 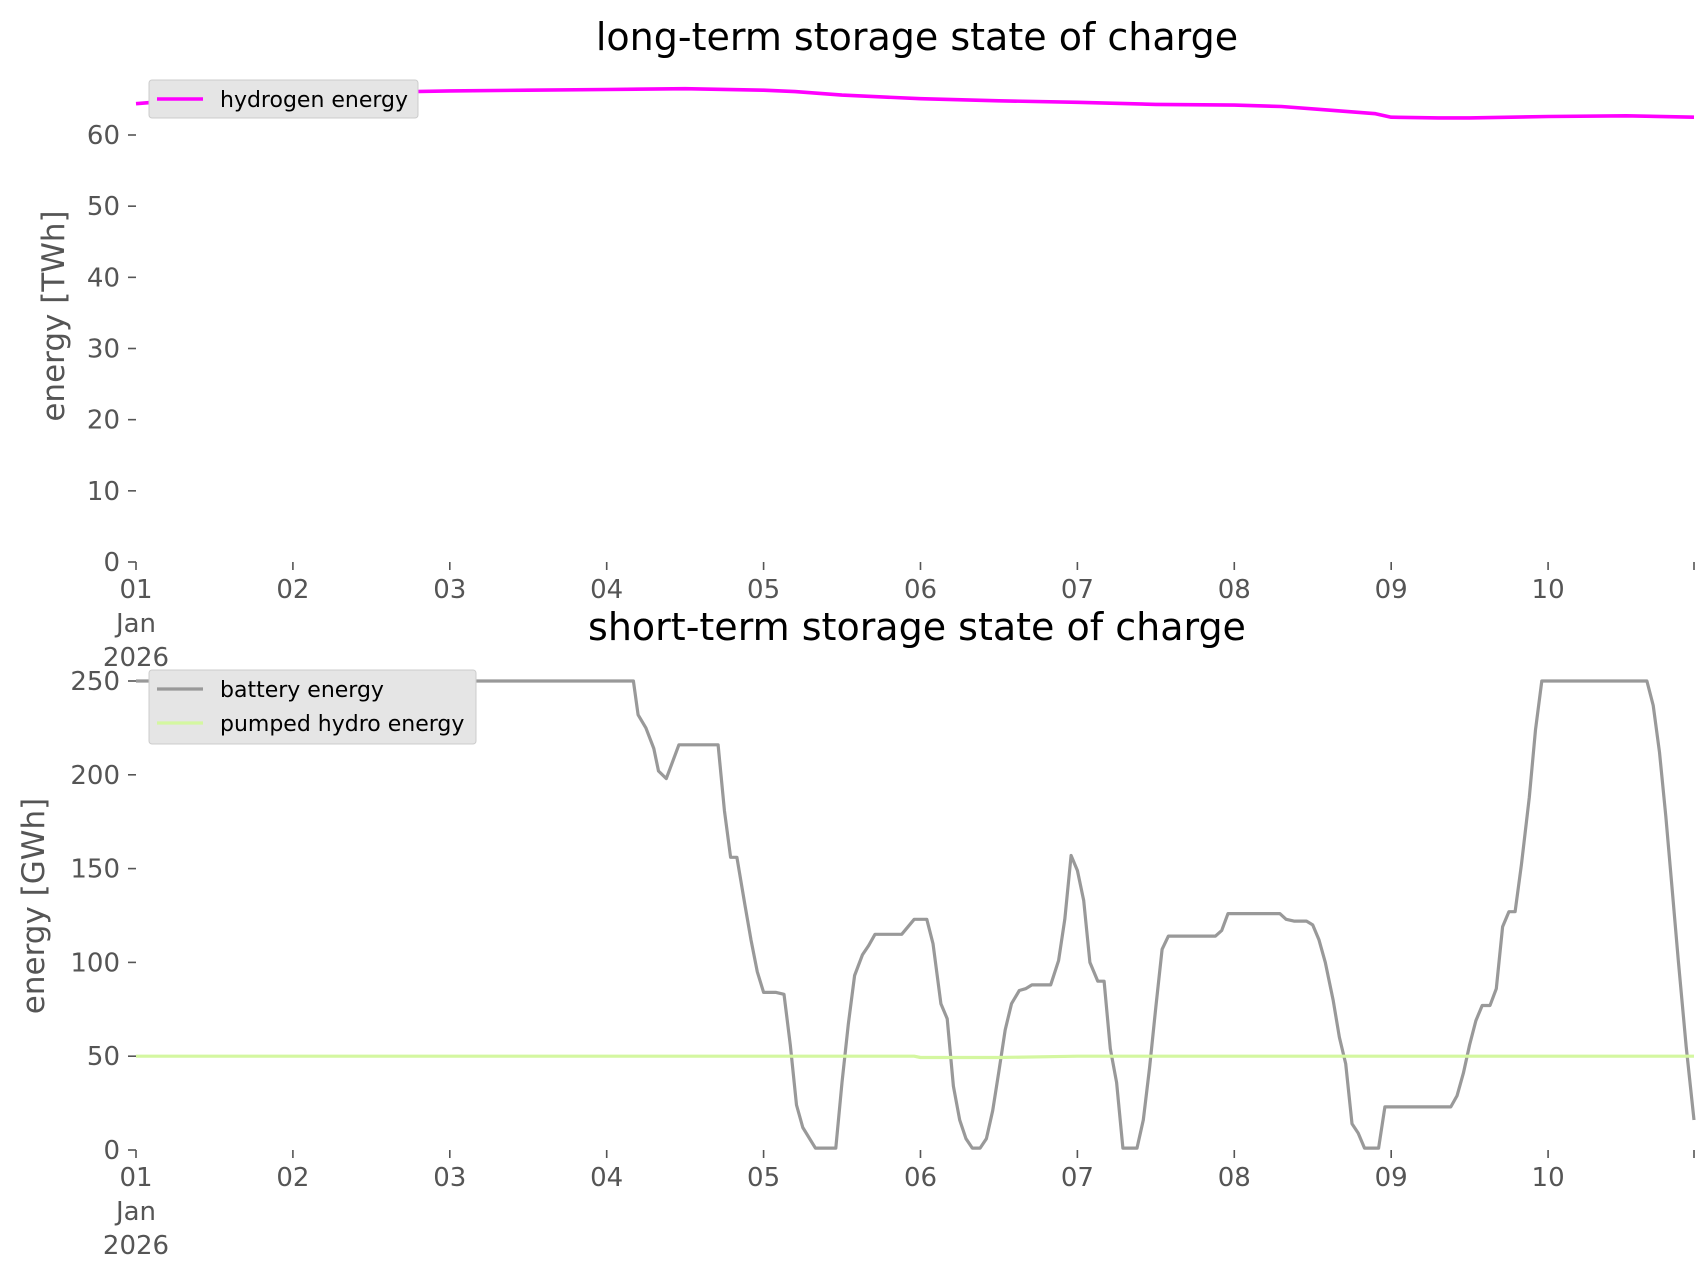 What do you see at coordinates (54, 315) in the screenshot?
I see `y-axis-label: energy [TWh]` at bounding box center [54, 315].